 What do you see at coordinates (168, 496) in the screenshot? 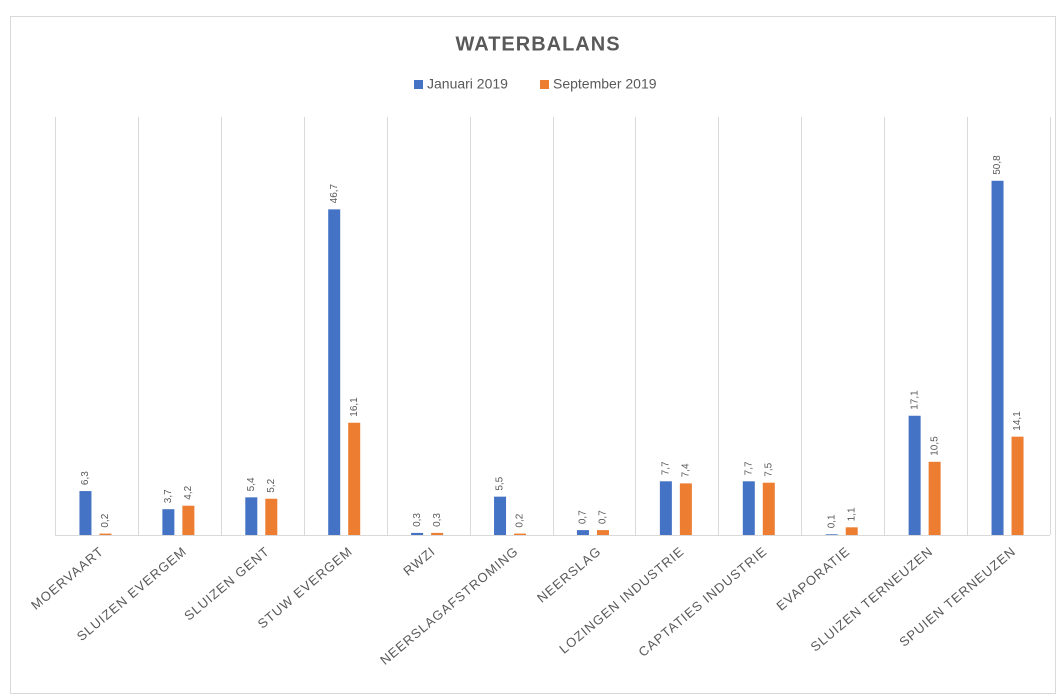
I see `data-label: 3,7` at bounding box center [168, 496].